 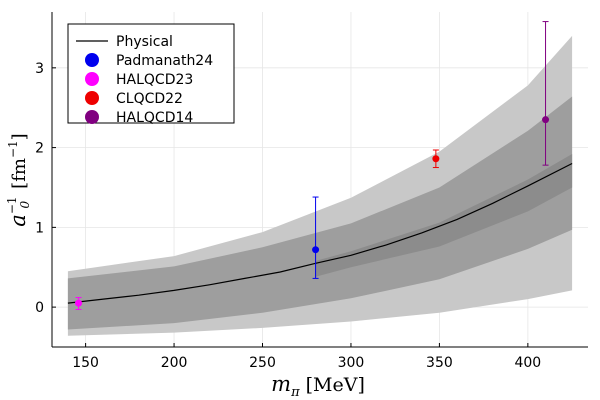 I want to click on x-tick-label: 400, so click(x=527, y=363).